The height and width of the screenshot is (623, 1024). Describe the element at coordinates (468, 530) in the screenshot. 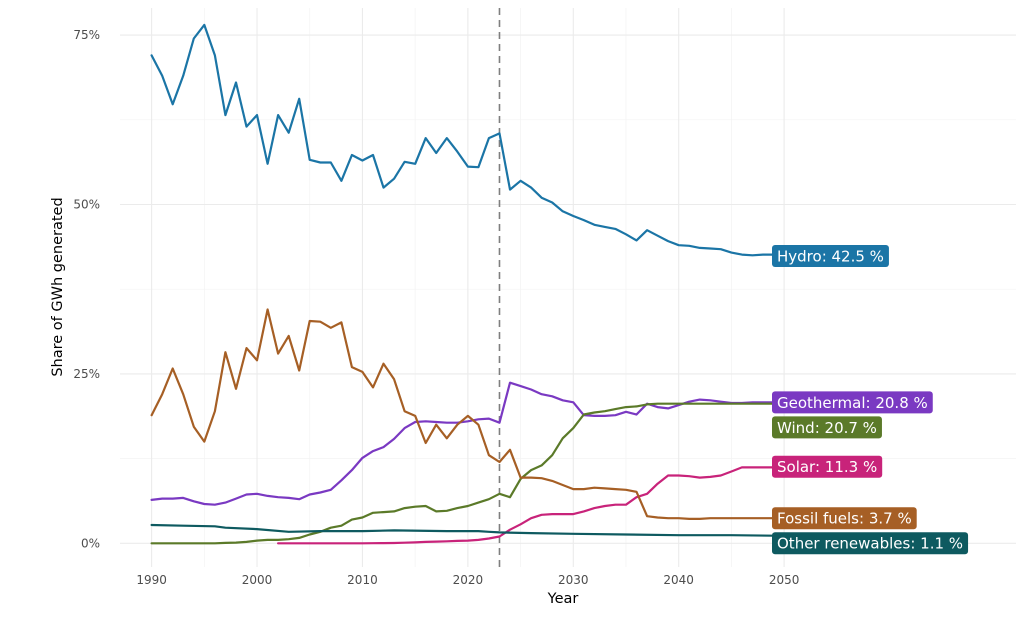

I see `series-line-other-renewables` at that location.